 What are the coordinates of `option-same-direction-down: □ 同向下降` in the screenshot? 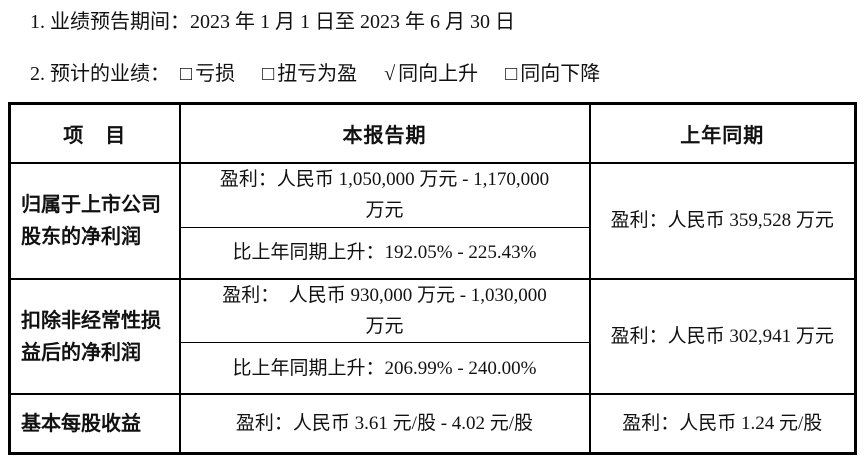 It's located at (552, 74).